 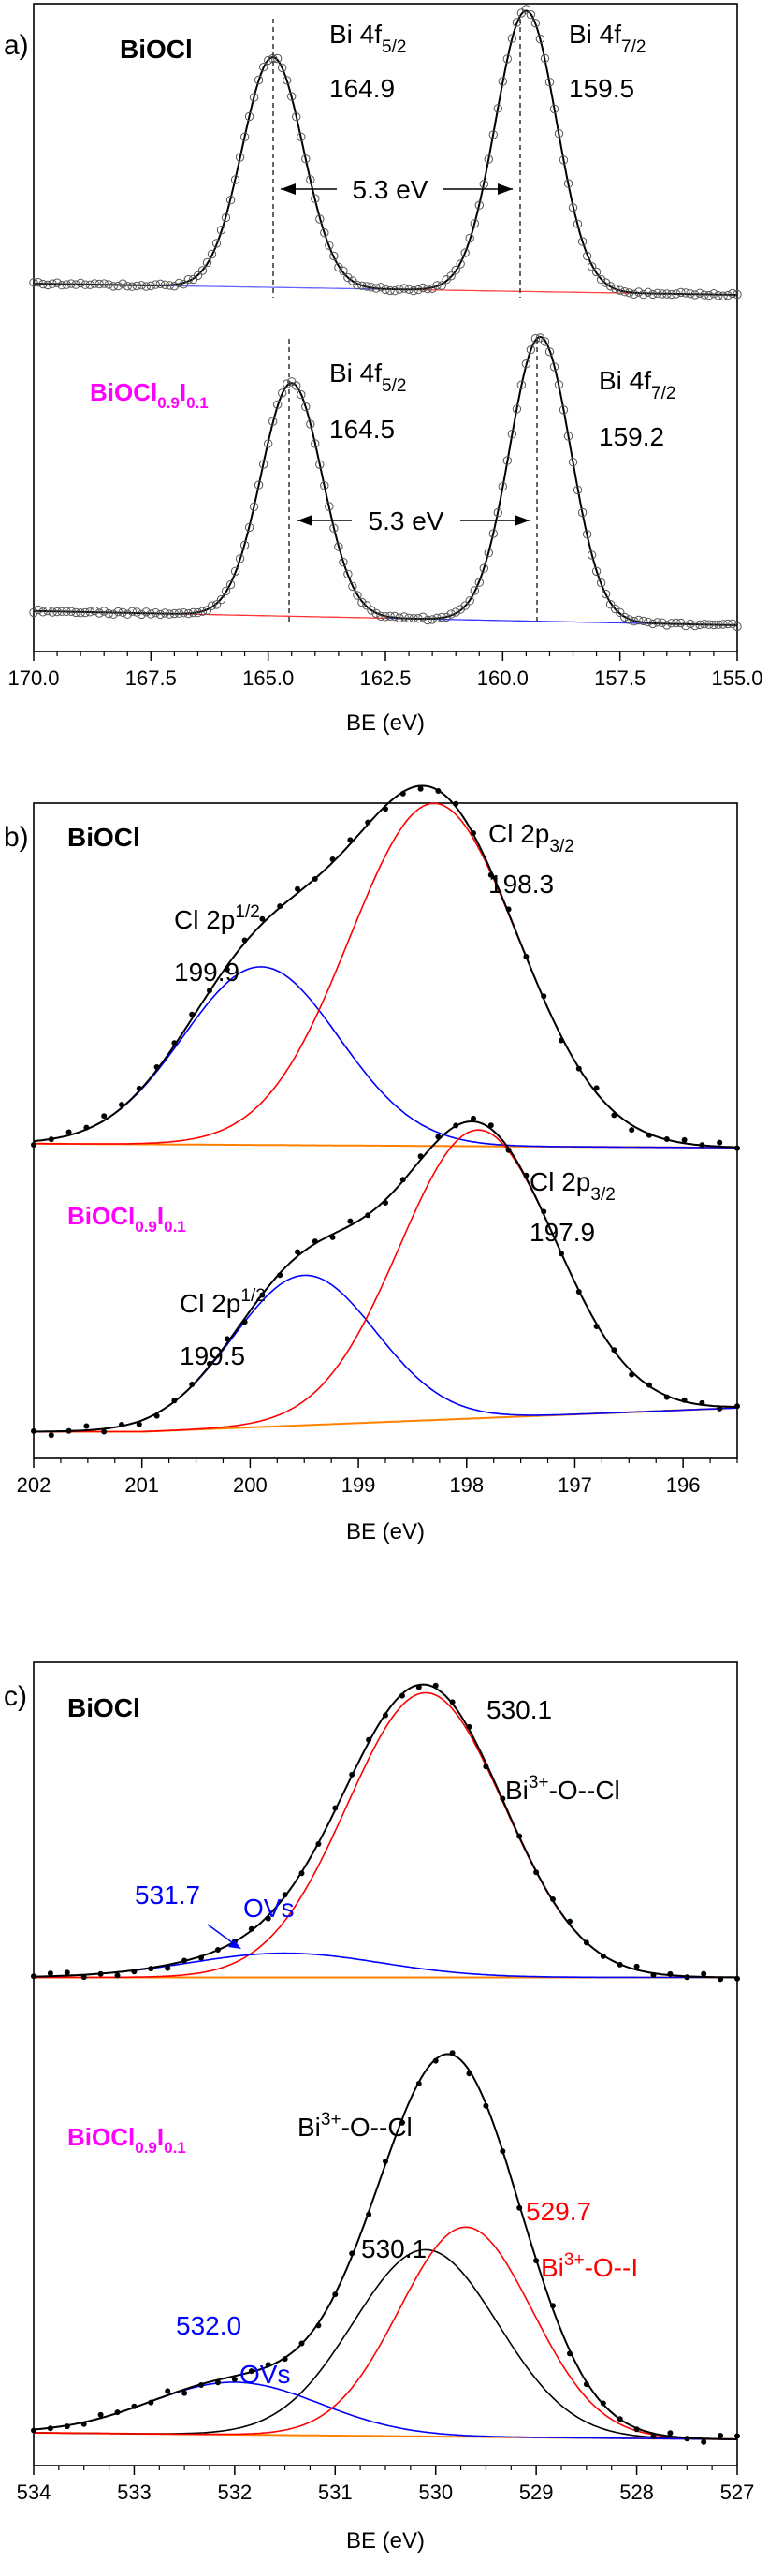 I want to click on panel-c-top-curves, so click(x=385, y=1832).